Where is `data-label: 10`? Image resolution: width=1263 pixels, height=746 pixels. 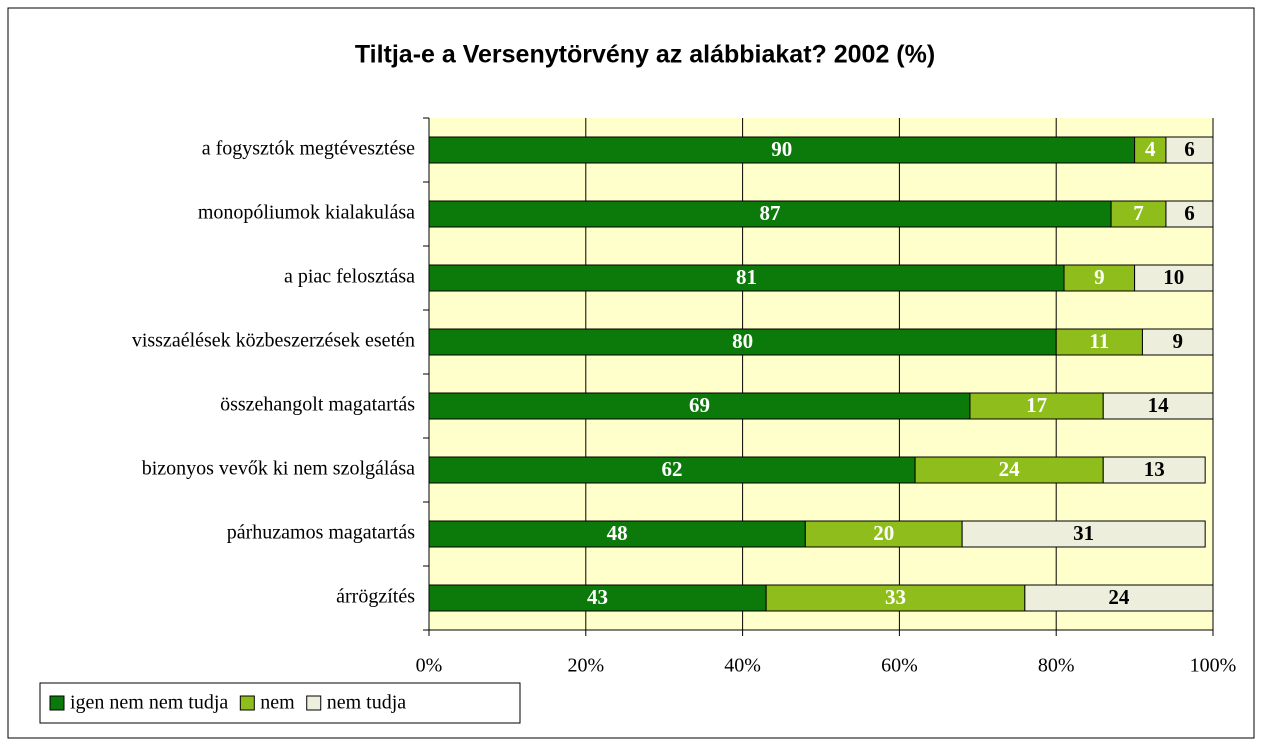 data-label: 10 is located at coordinates (1173, 277).